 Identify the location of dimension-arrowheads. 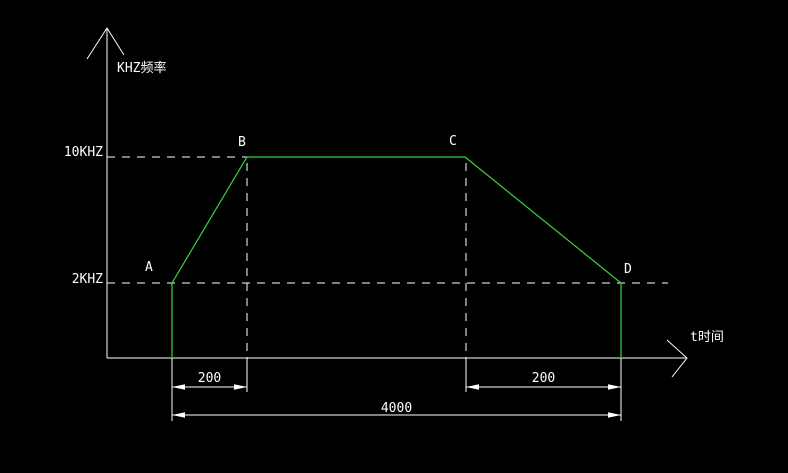
(396, 401).